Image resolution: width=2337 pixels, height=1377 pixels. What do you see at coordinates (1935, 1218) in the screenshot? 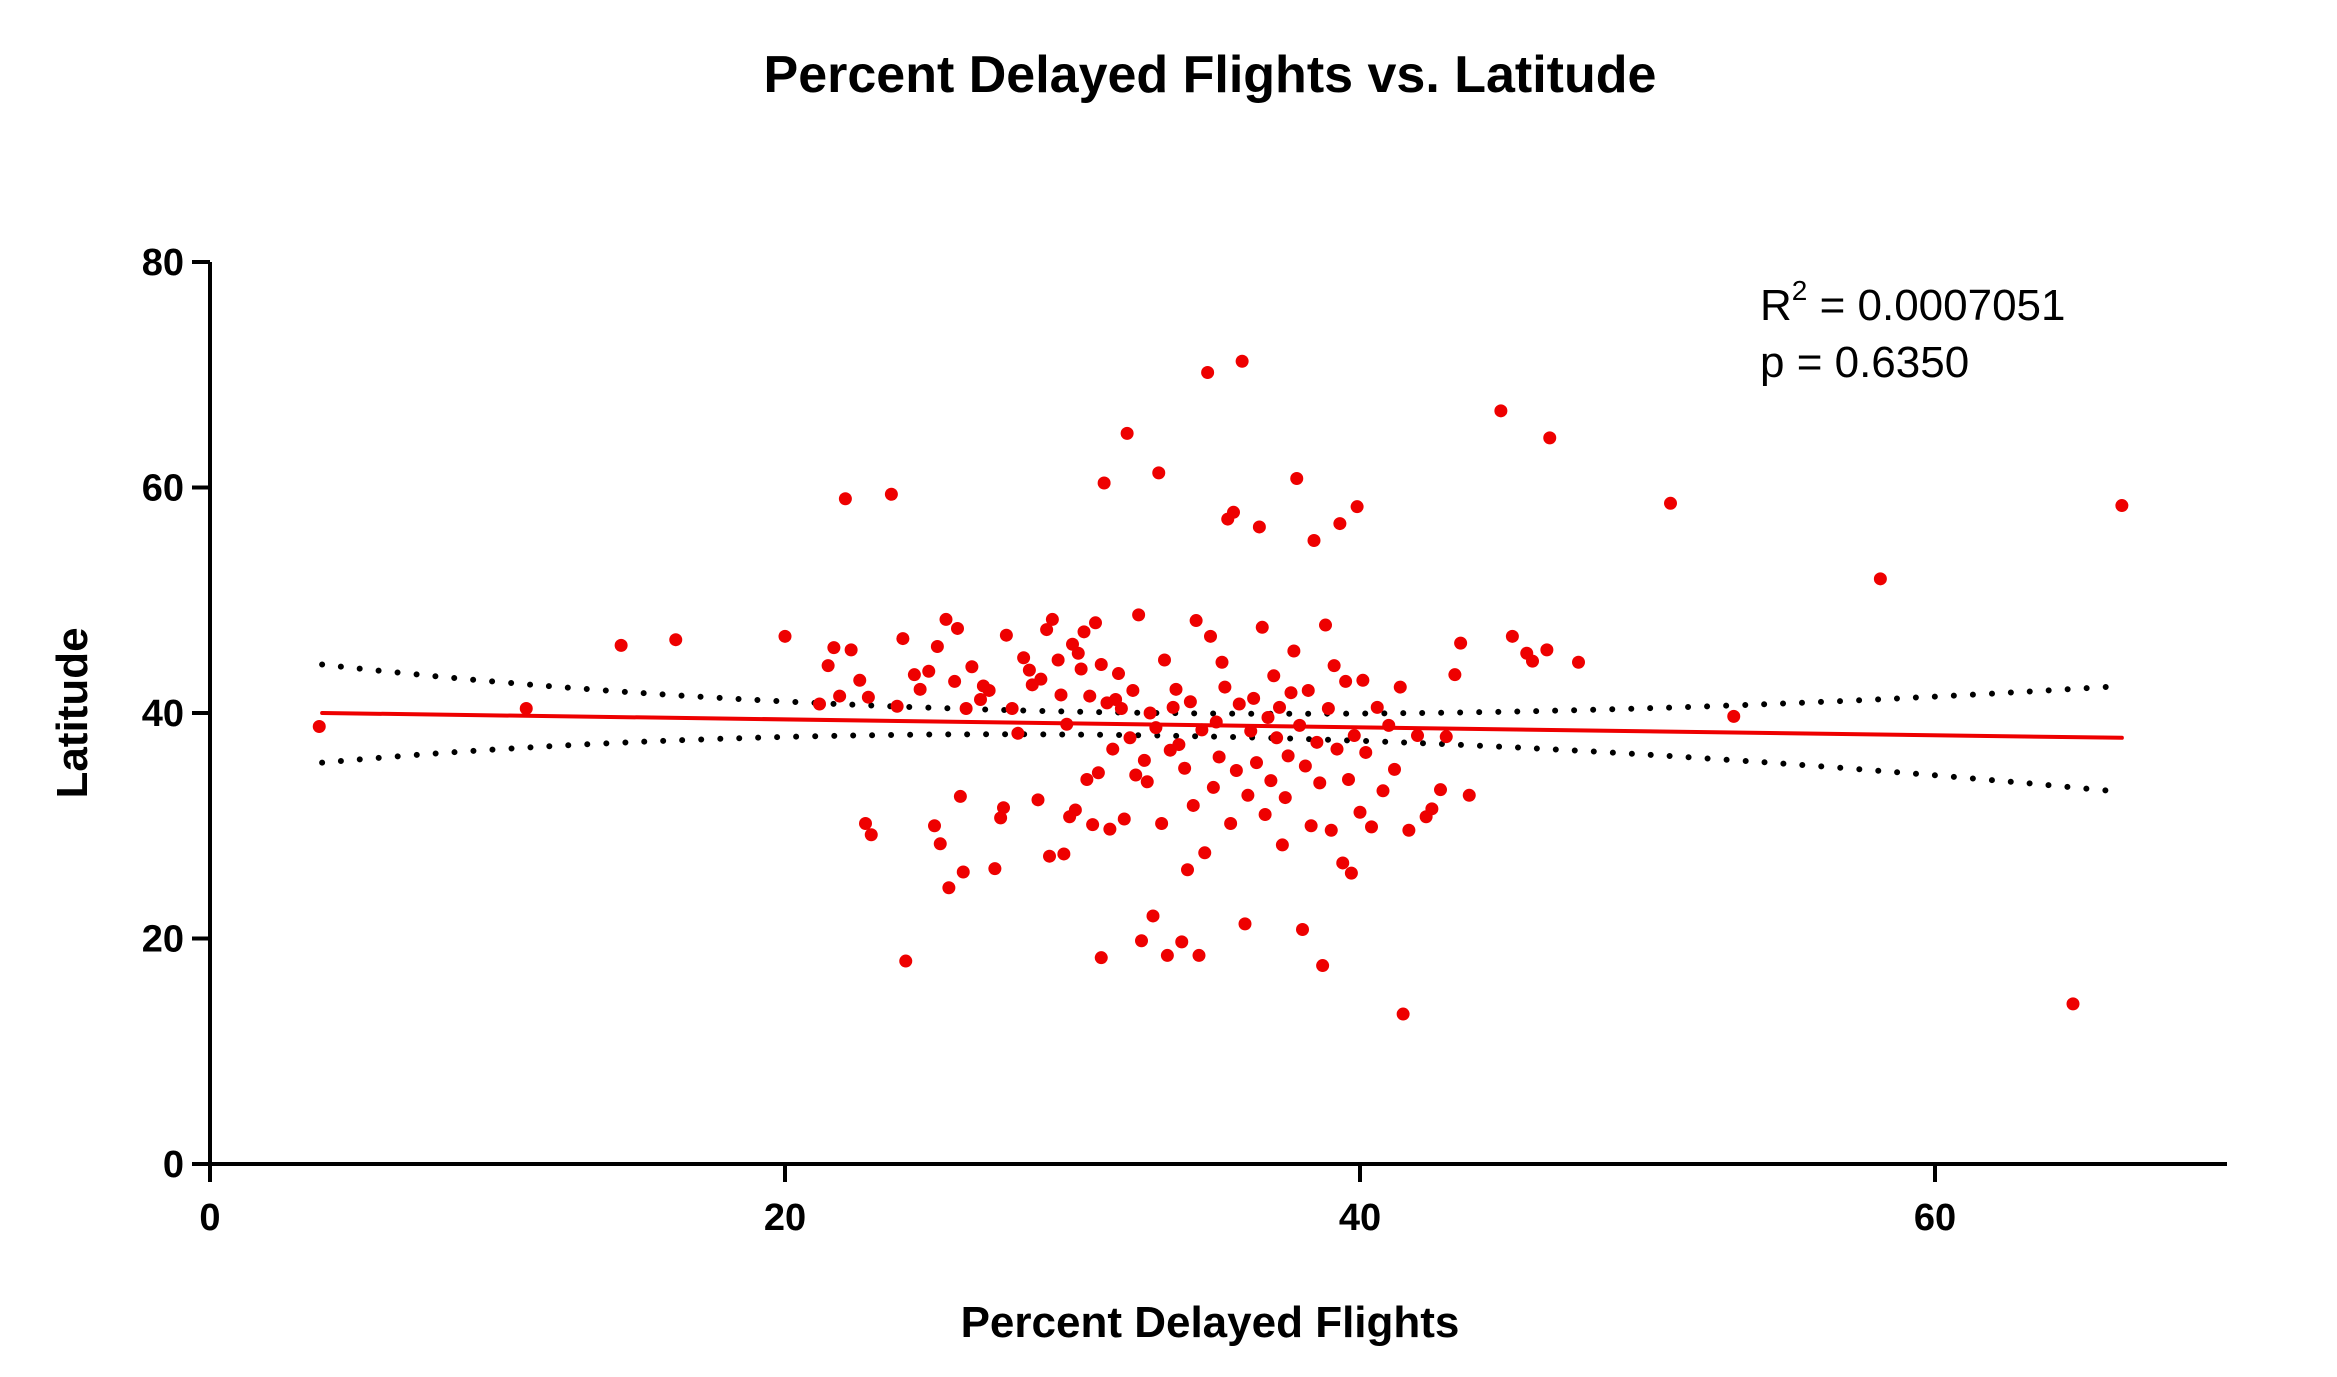
I see `x-tick-label: 60` at bounding box center [1935, 1218].